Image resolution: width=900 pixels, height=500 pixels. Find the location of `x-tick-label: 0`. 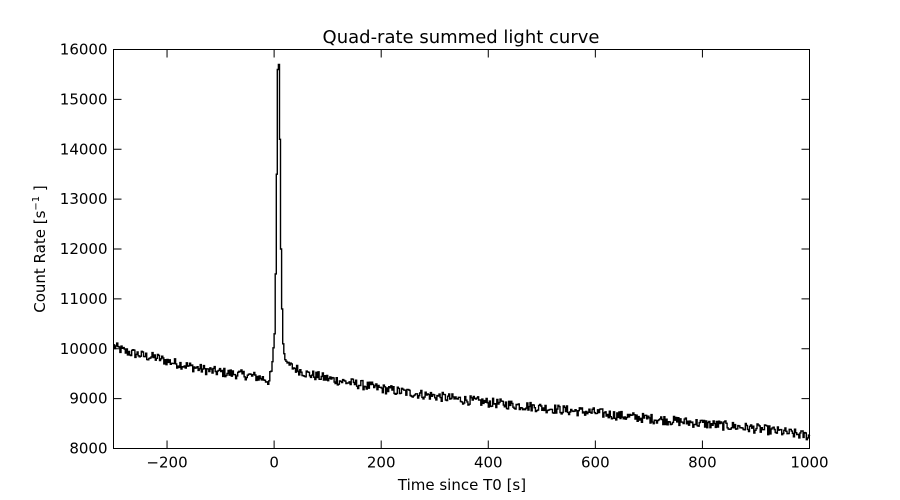

x-tick-label: 0 is located at coordinates (274, 463).